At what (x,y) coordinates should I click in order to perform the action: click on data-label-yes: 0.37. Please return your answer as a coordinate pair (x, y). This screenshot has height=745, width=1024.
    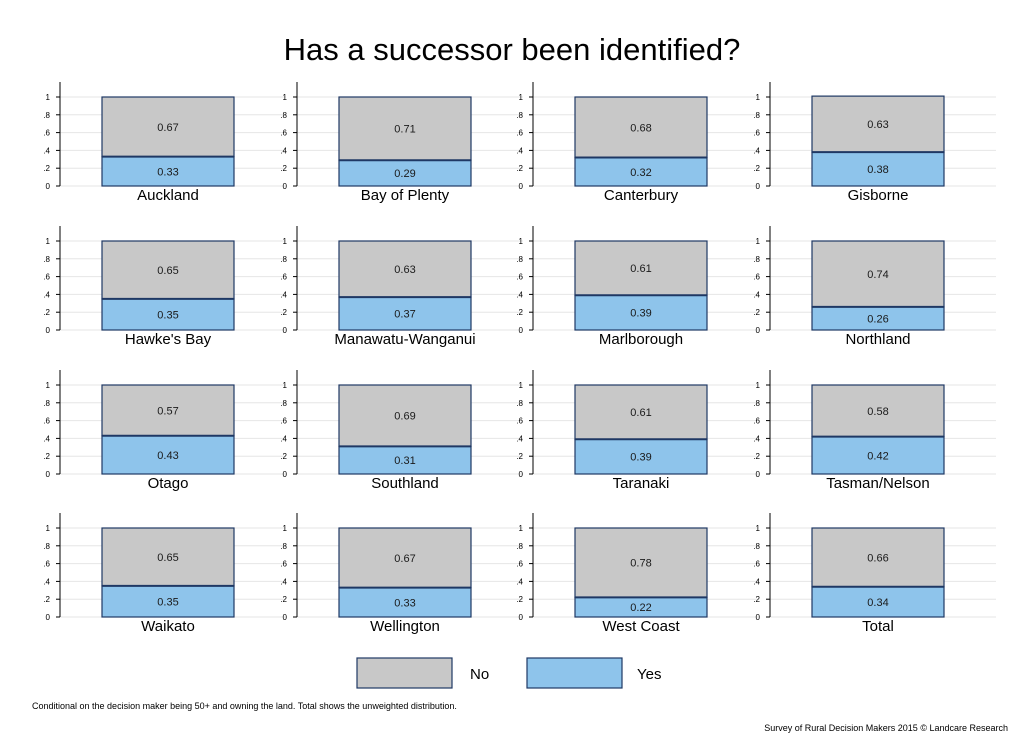
    Looking at the image, I should click on (404, 315).